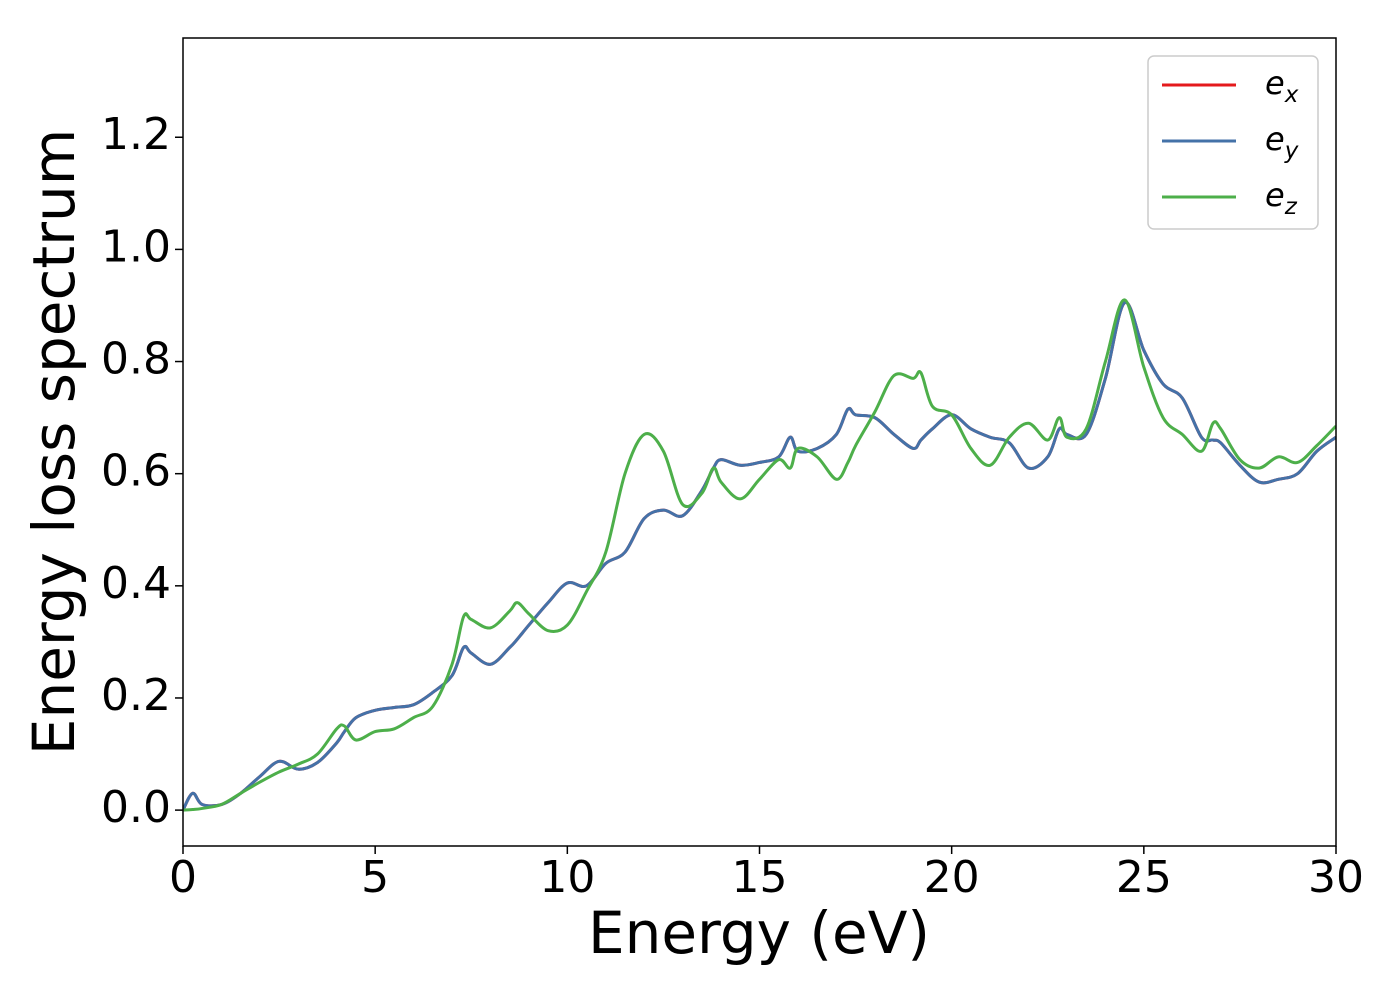  Describe the element at coordinates (1144, 877) in the screenshot. I see `x-tick-label: 25` at that location.